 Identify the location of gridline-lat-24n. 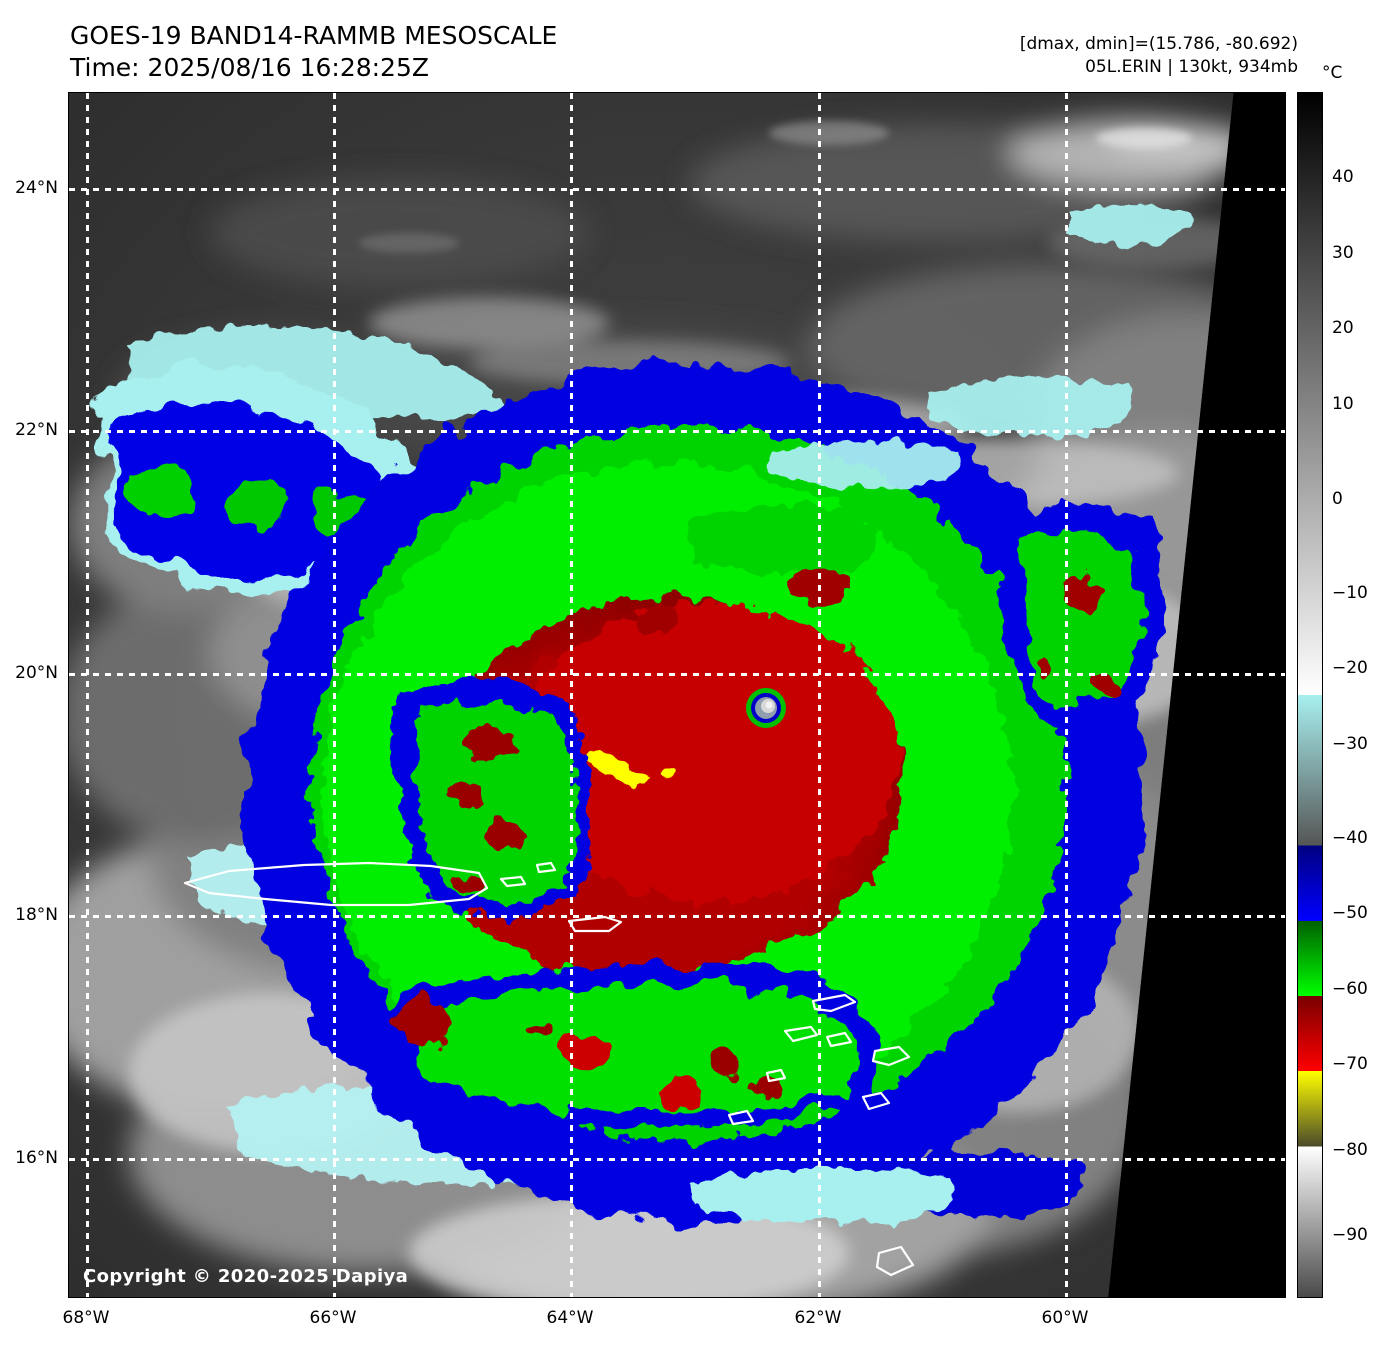
(677, 189).